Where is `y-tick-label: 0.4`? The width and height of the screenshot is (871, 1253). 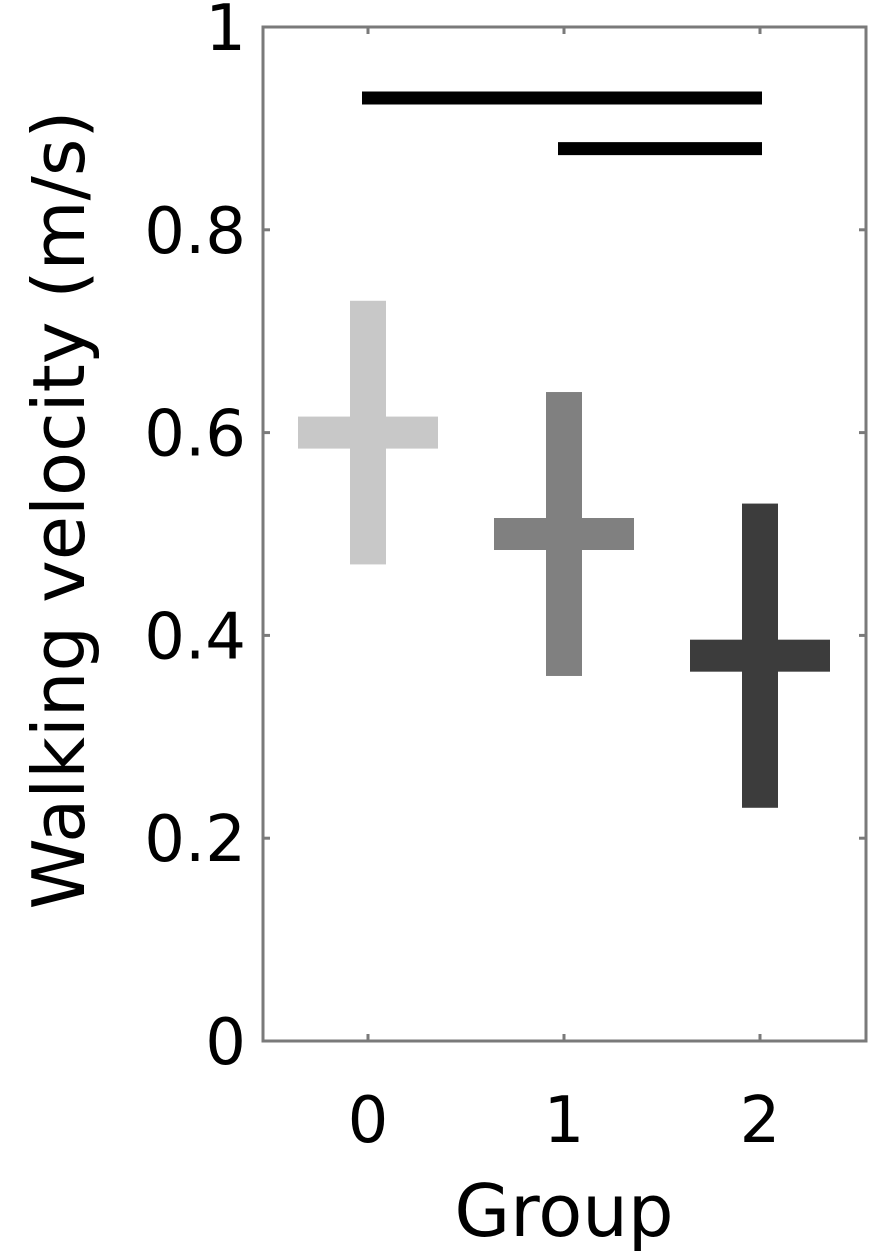 y-tick-label: 0.4 is located at coordinates (195, 637).